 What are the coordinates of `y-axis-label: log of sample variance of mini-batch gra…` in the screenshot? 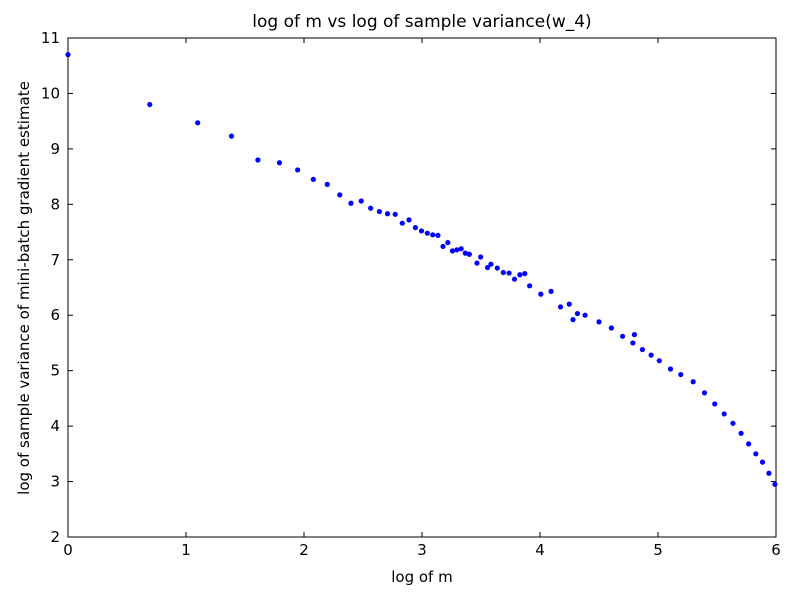 It's located at (24, 288).